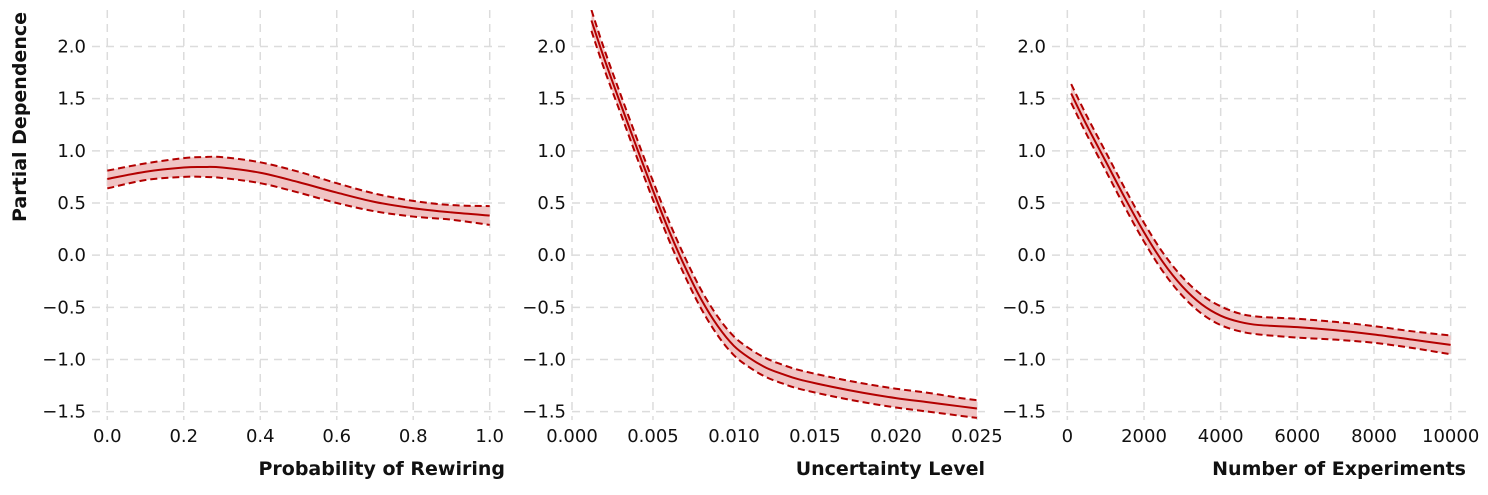 The image size is (1488, 495). I want to click on x-tick-label: 4000, so click(1221, 436).